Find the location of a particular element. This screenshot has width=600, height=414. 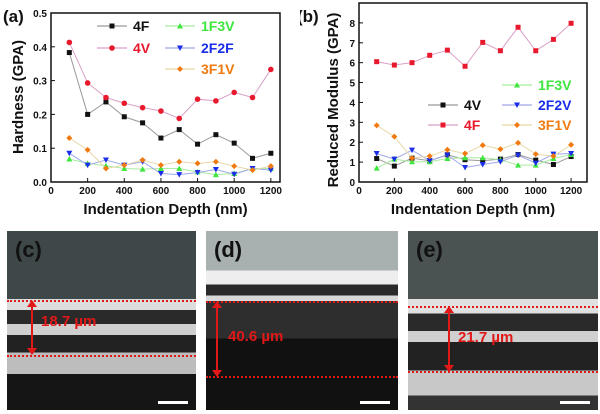

series-line-1F3V is located at coordinates (474, 161).